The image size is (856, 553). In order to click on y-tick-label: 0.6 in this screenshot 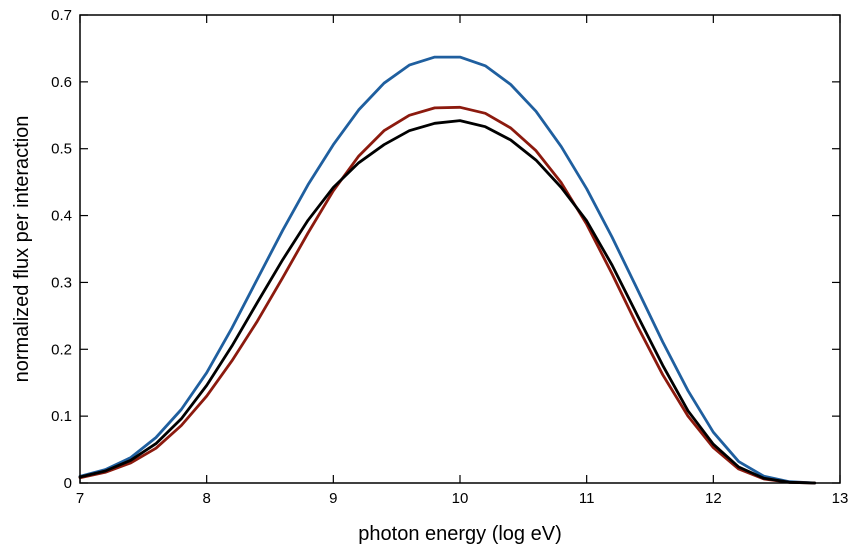, I will do `click(61, 82)`.